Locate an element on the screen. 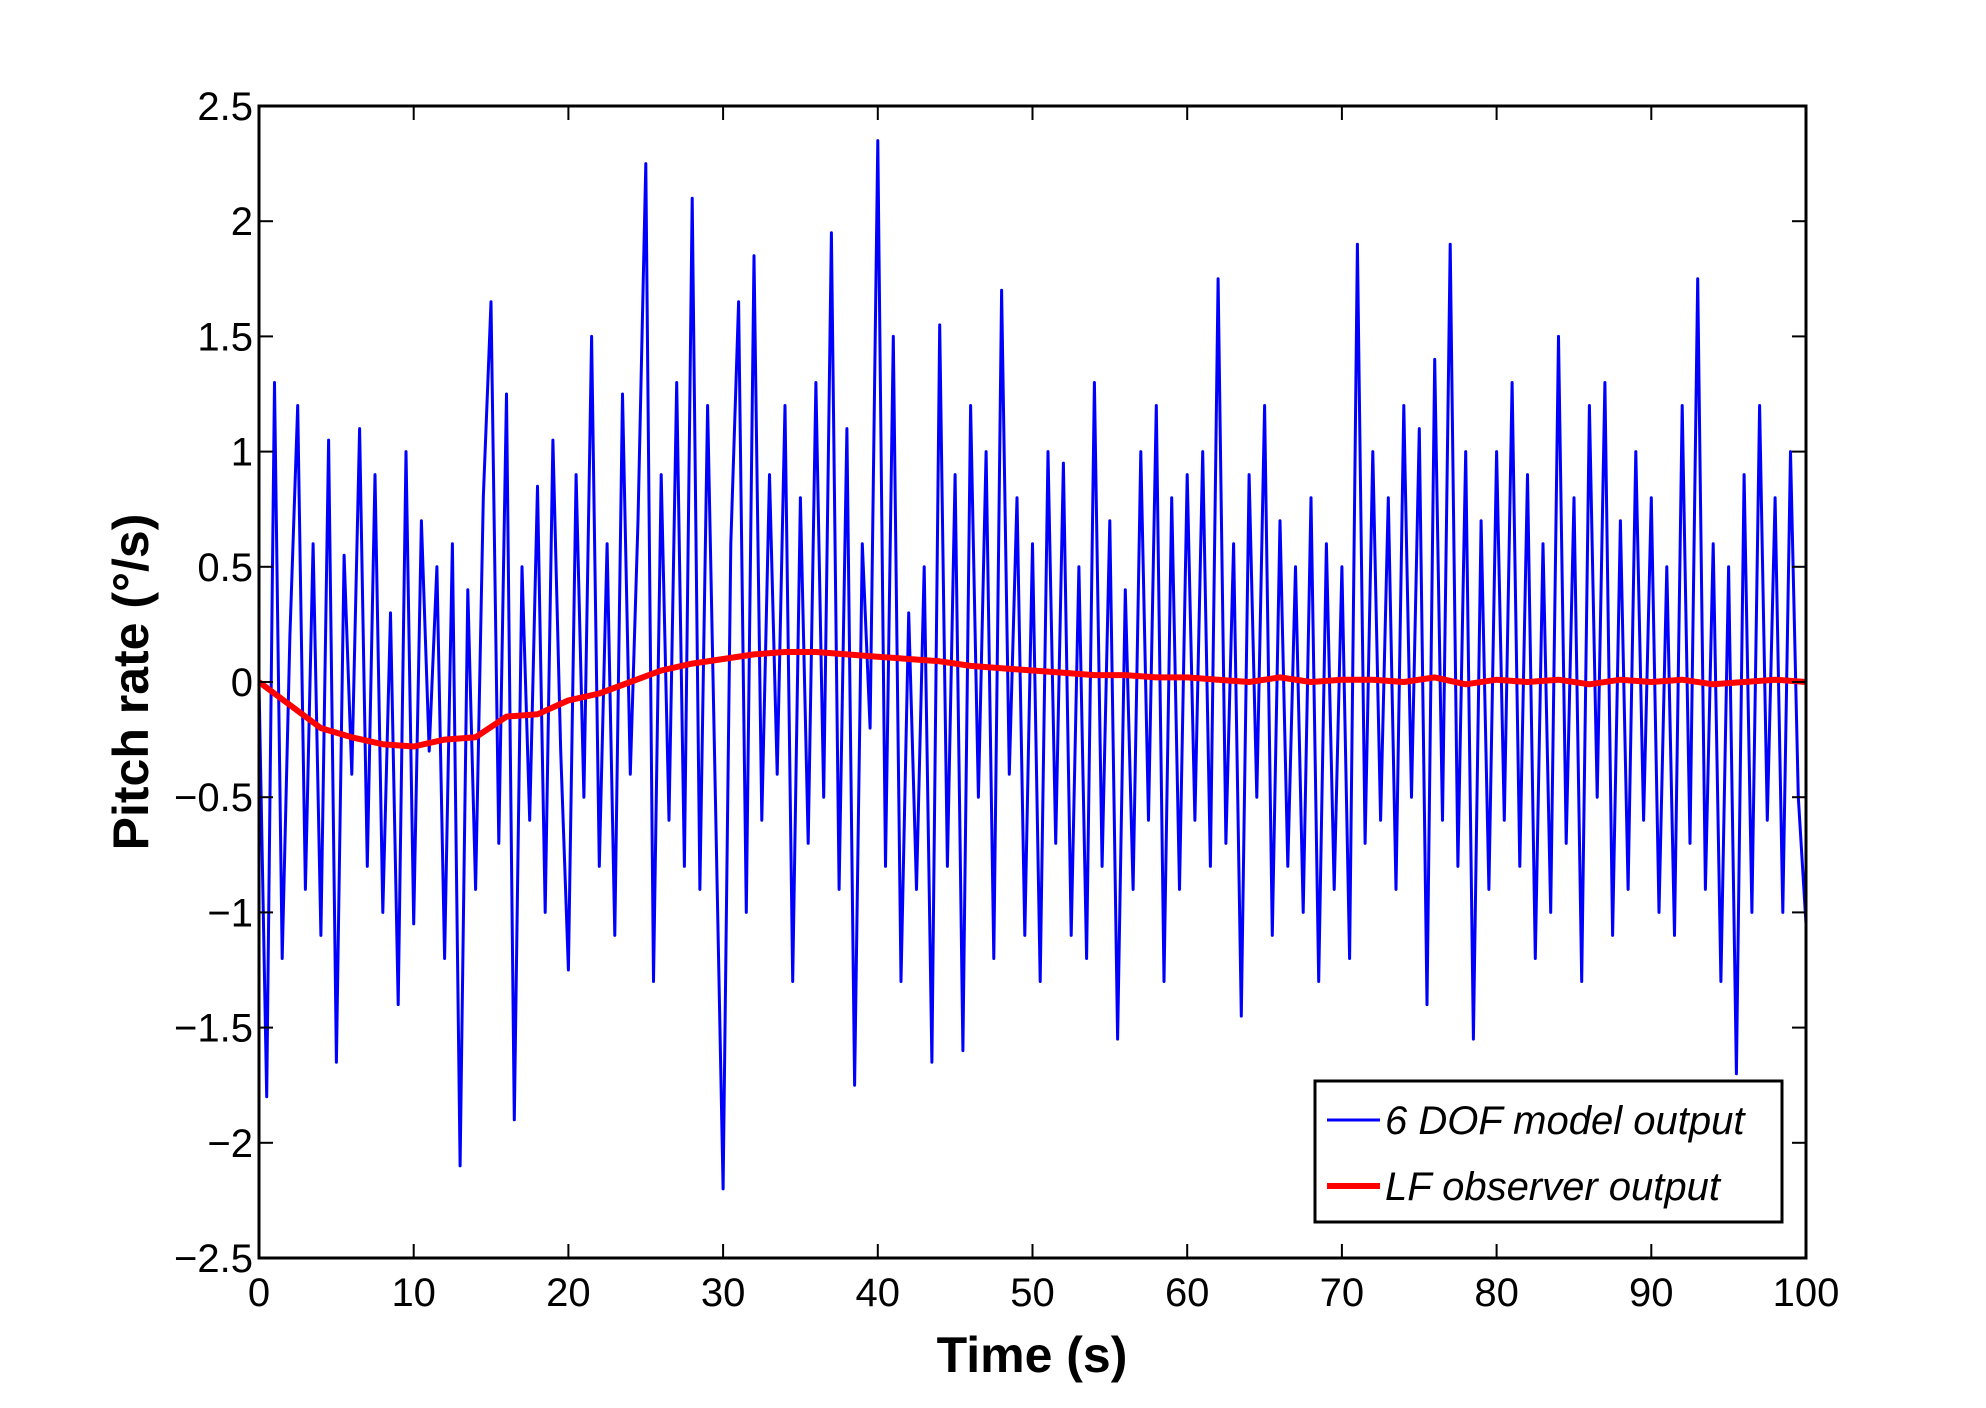 Image resolution: width=1986 pixels, height=1408 pixels. x-tick-label: 0 is located at coordinates (259, 1293).